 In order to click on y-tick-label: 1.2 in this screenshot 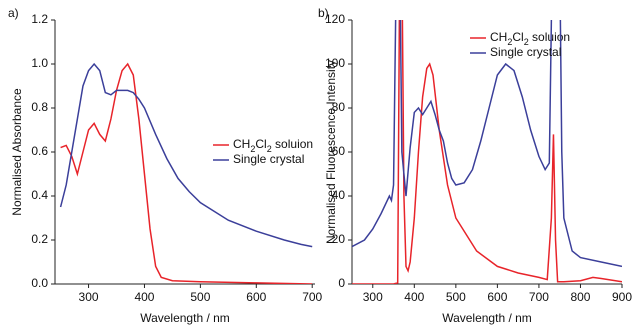, I will do `click(39, 19)`.